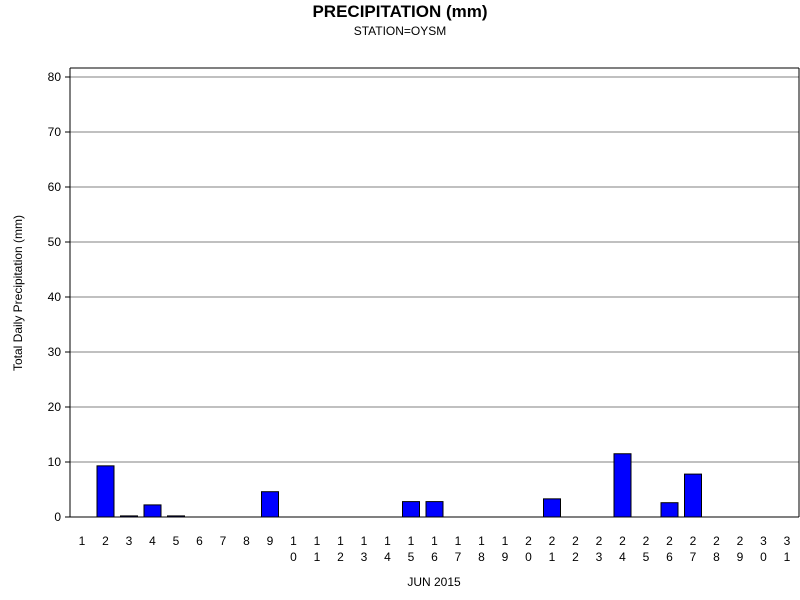 Image resolution: width=800 pixels, height=600 pixels. I want to click on x-axis-label: JUN 2015, so click(434, 582).